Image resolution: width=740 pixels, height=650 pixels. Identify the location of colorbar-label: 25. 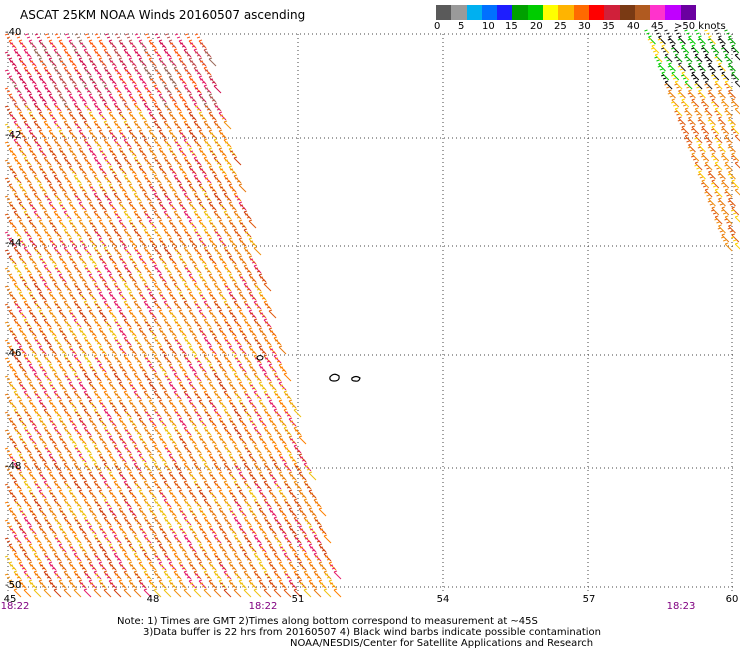
(560, 26).